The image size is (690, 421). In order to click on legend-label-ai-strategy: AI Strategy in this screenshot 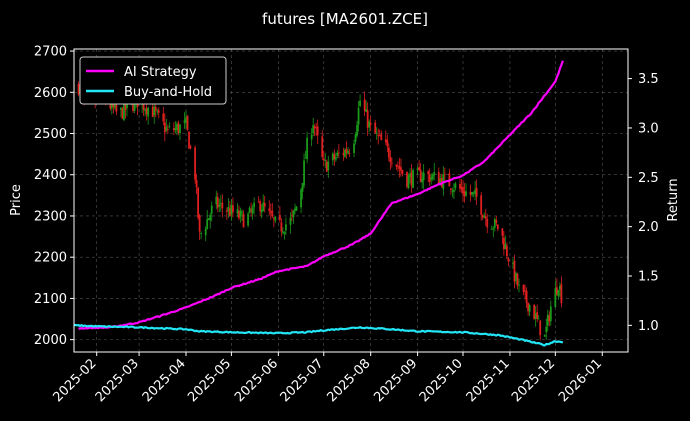, I will do `click(160, 72)`.